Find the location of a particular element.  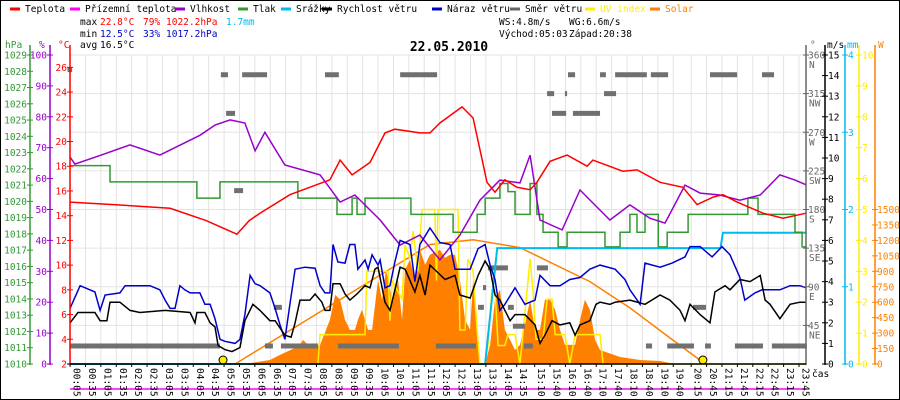

direction-axis-tick-label: 360 is located at coordinates (816, 56).